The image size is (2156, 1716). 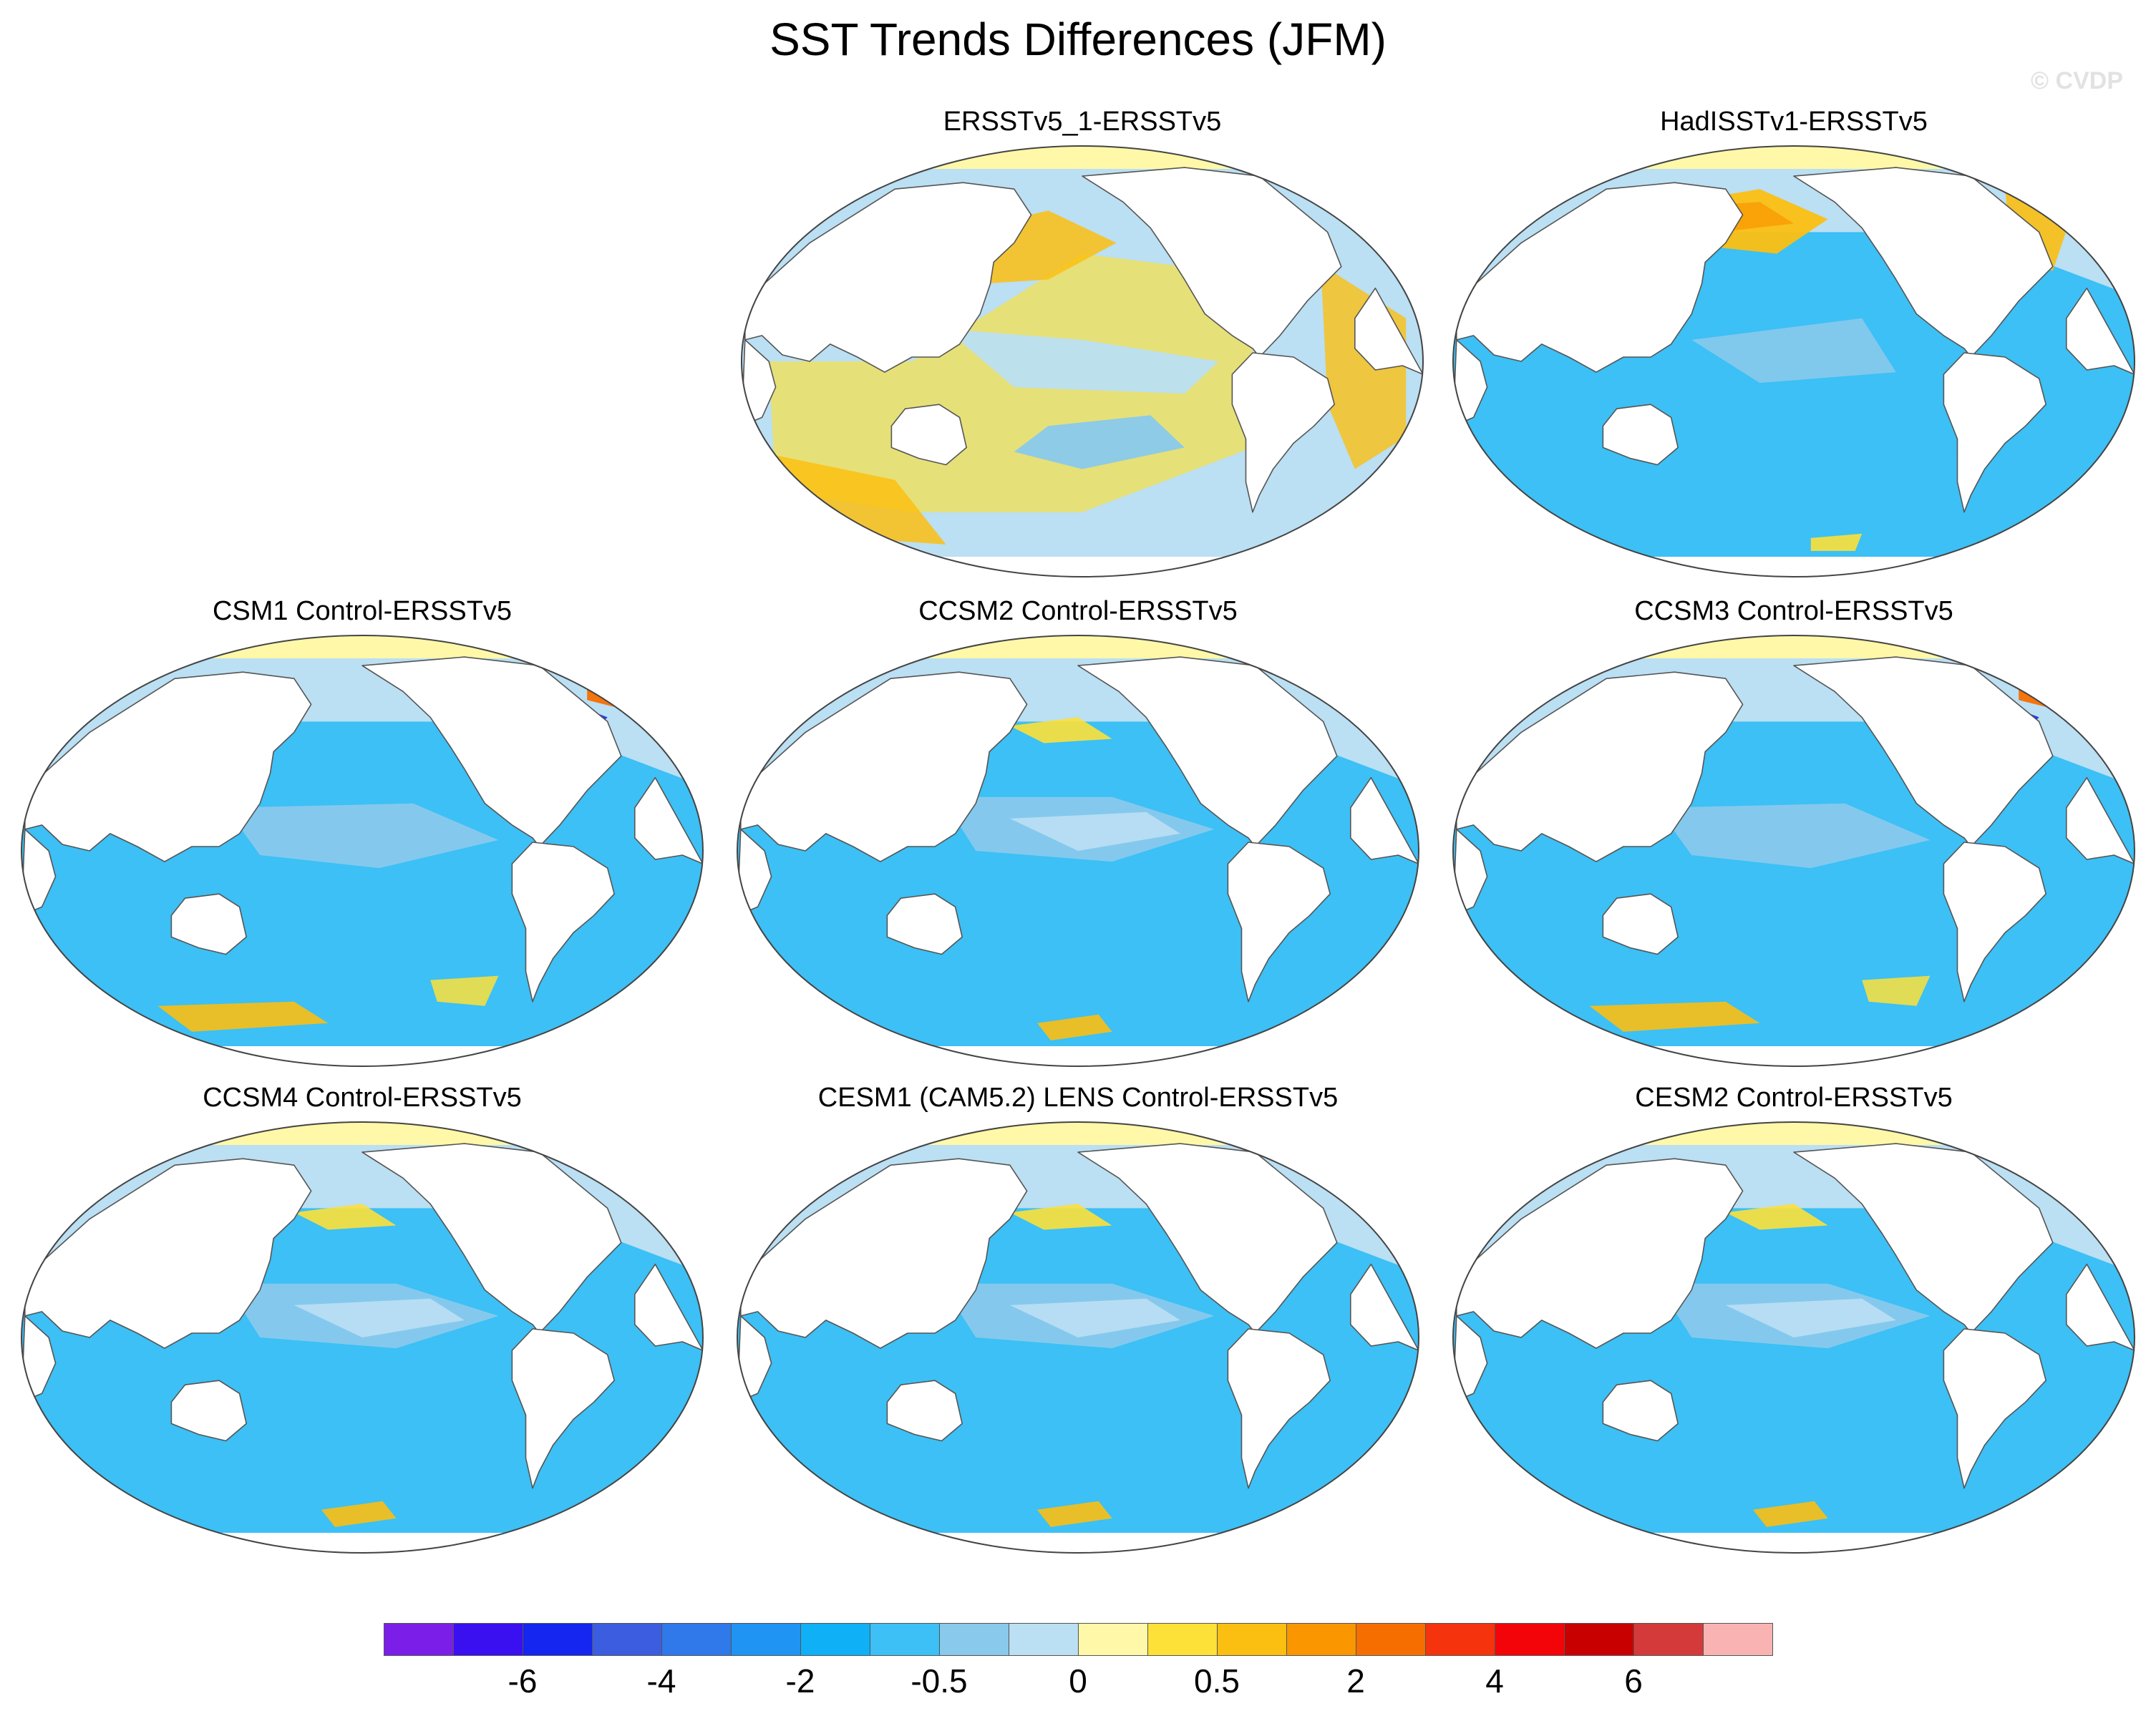 What do you see at coordinates (1356, 1681) in the screenshot?
I see `colorbar-tick-label: 2` at bounding box center [1356, 1681].